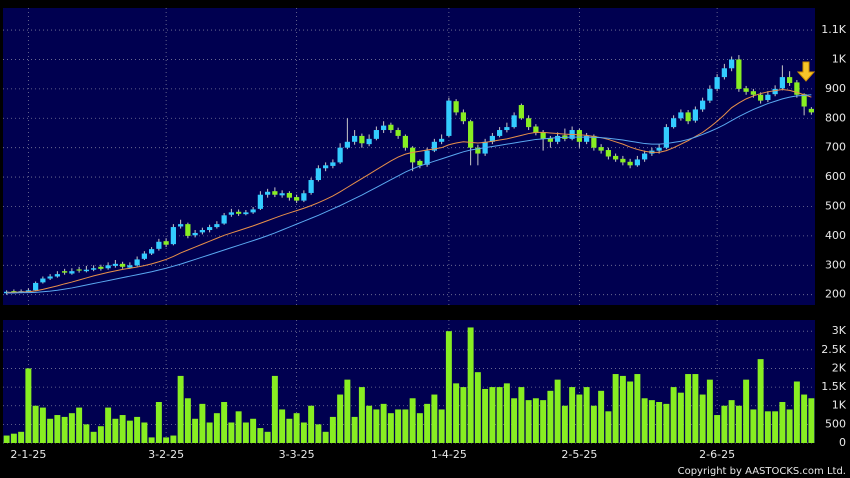  I want to click on y-tick-label: 800, so click(835, 117).